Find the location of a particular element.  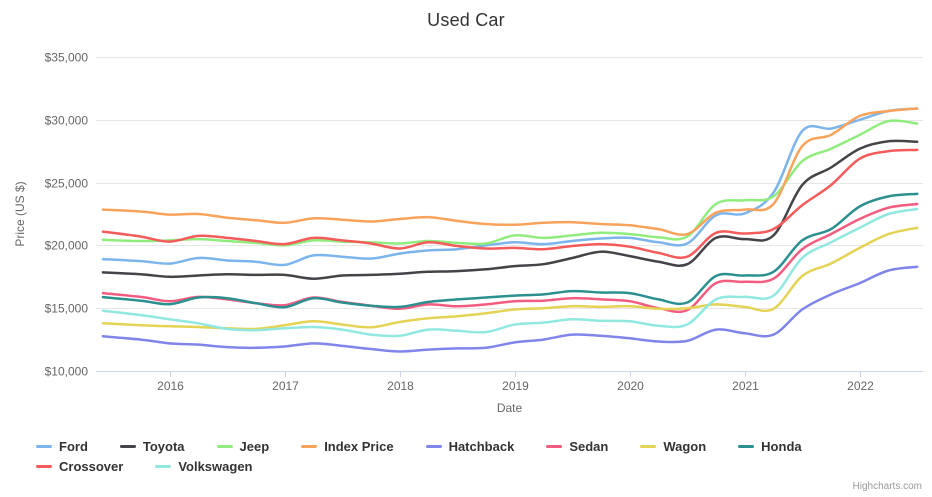

y-tick-label: $30,000 is located at coordinates (67, 121).